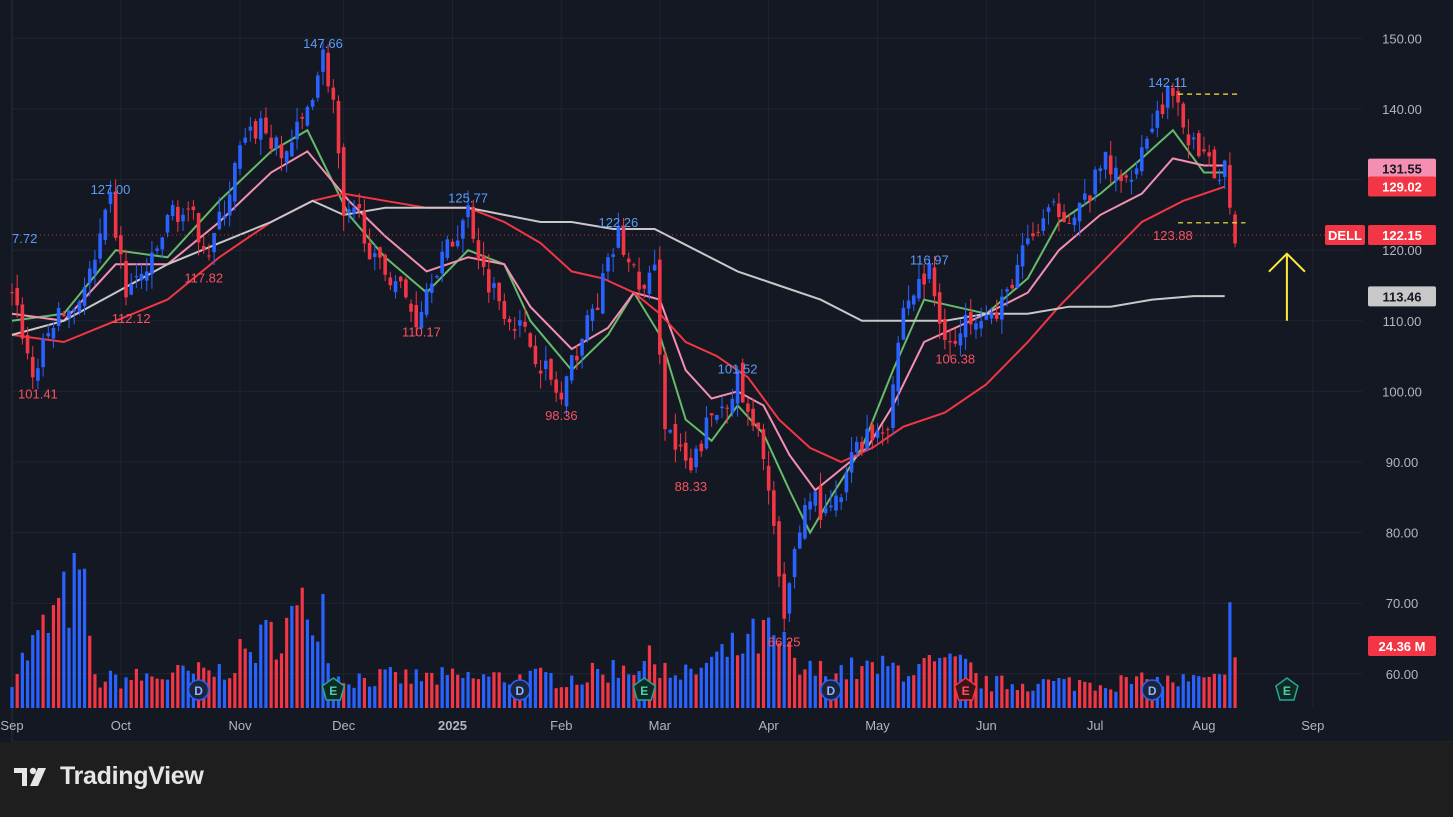  What do you see at coordinates (1402, 168) in the screenshot?
I see `price-label: 131.55` at bounding box center [1402, 168].